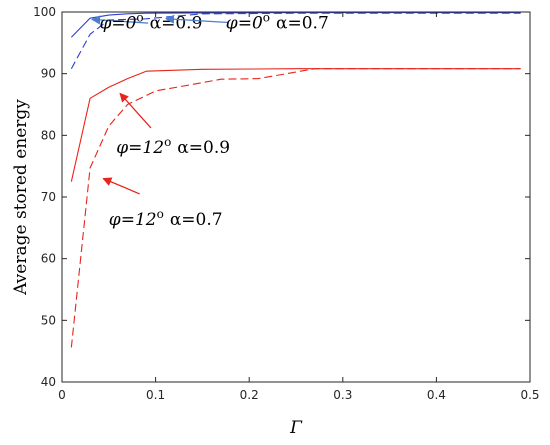  Describe the element at coordinates (44, 12) in the screenshot. I see `y-tick-label: 100` at that location.